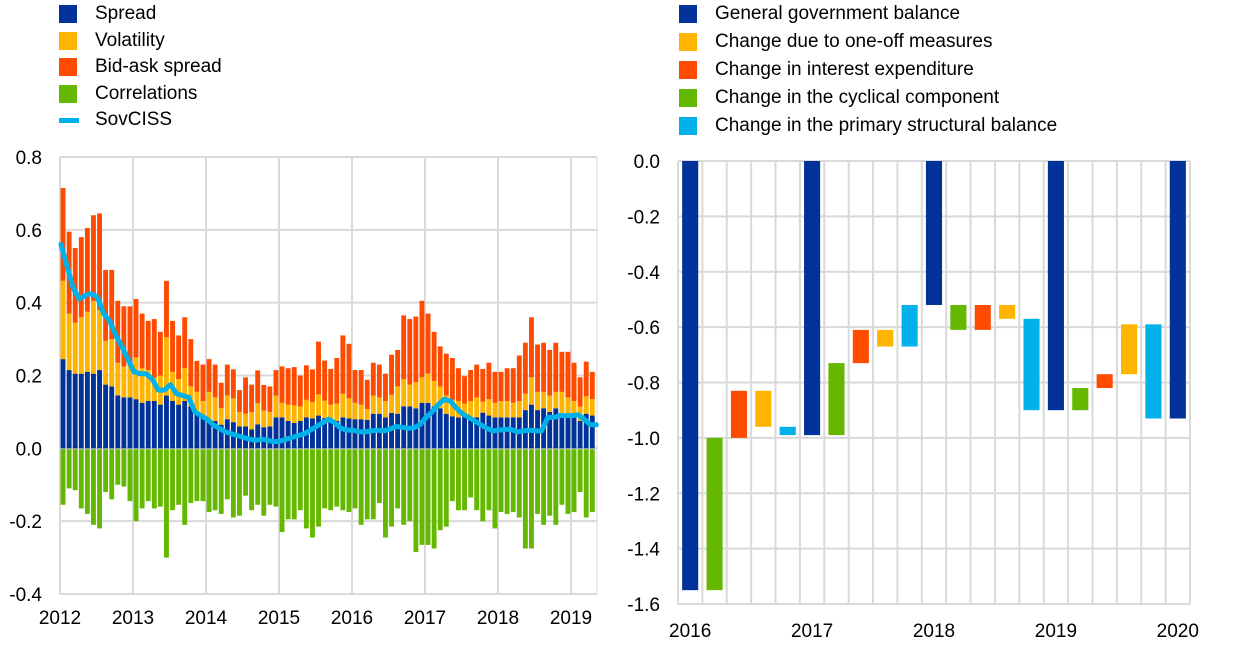 The image size is (1240, 646). Describe the element at coordinates (328, 343) in the screenshot. I see `sovciss-line` at that location.